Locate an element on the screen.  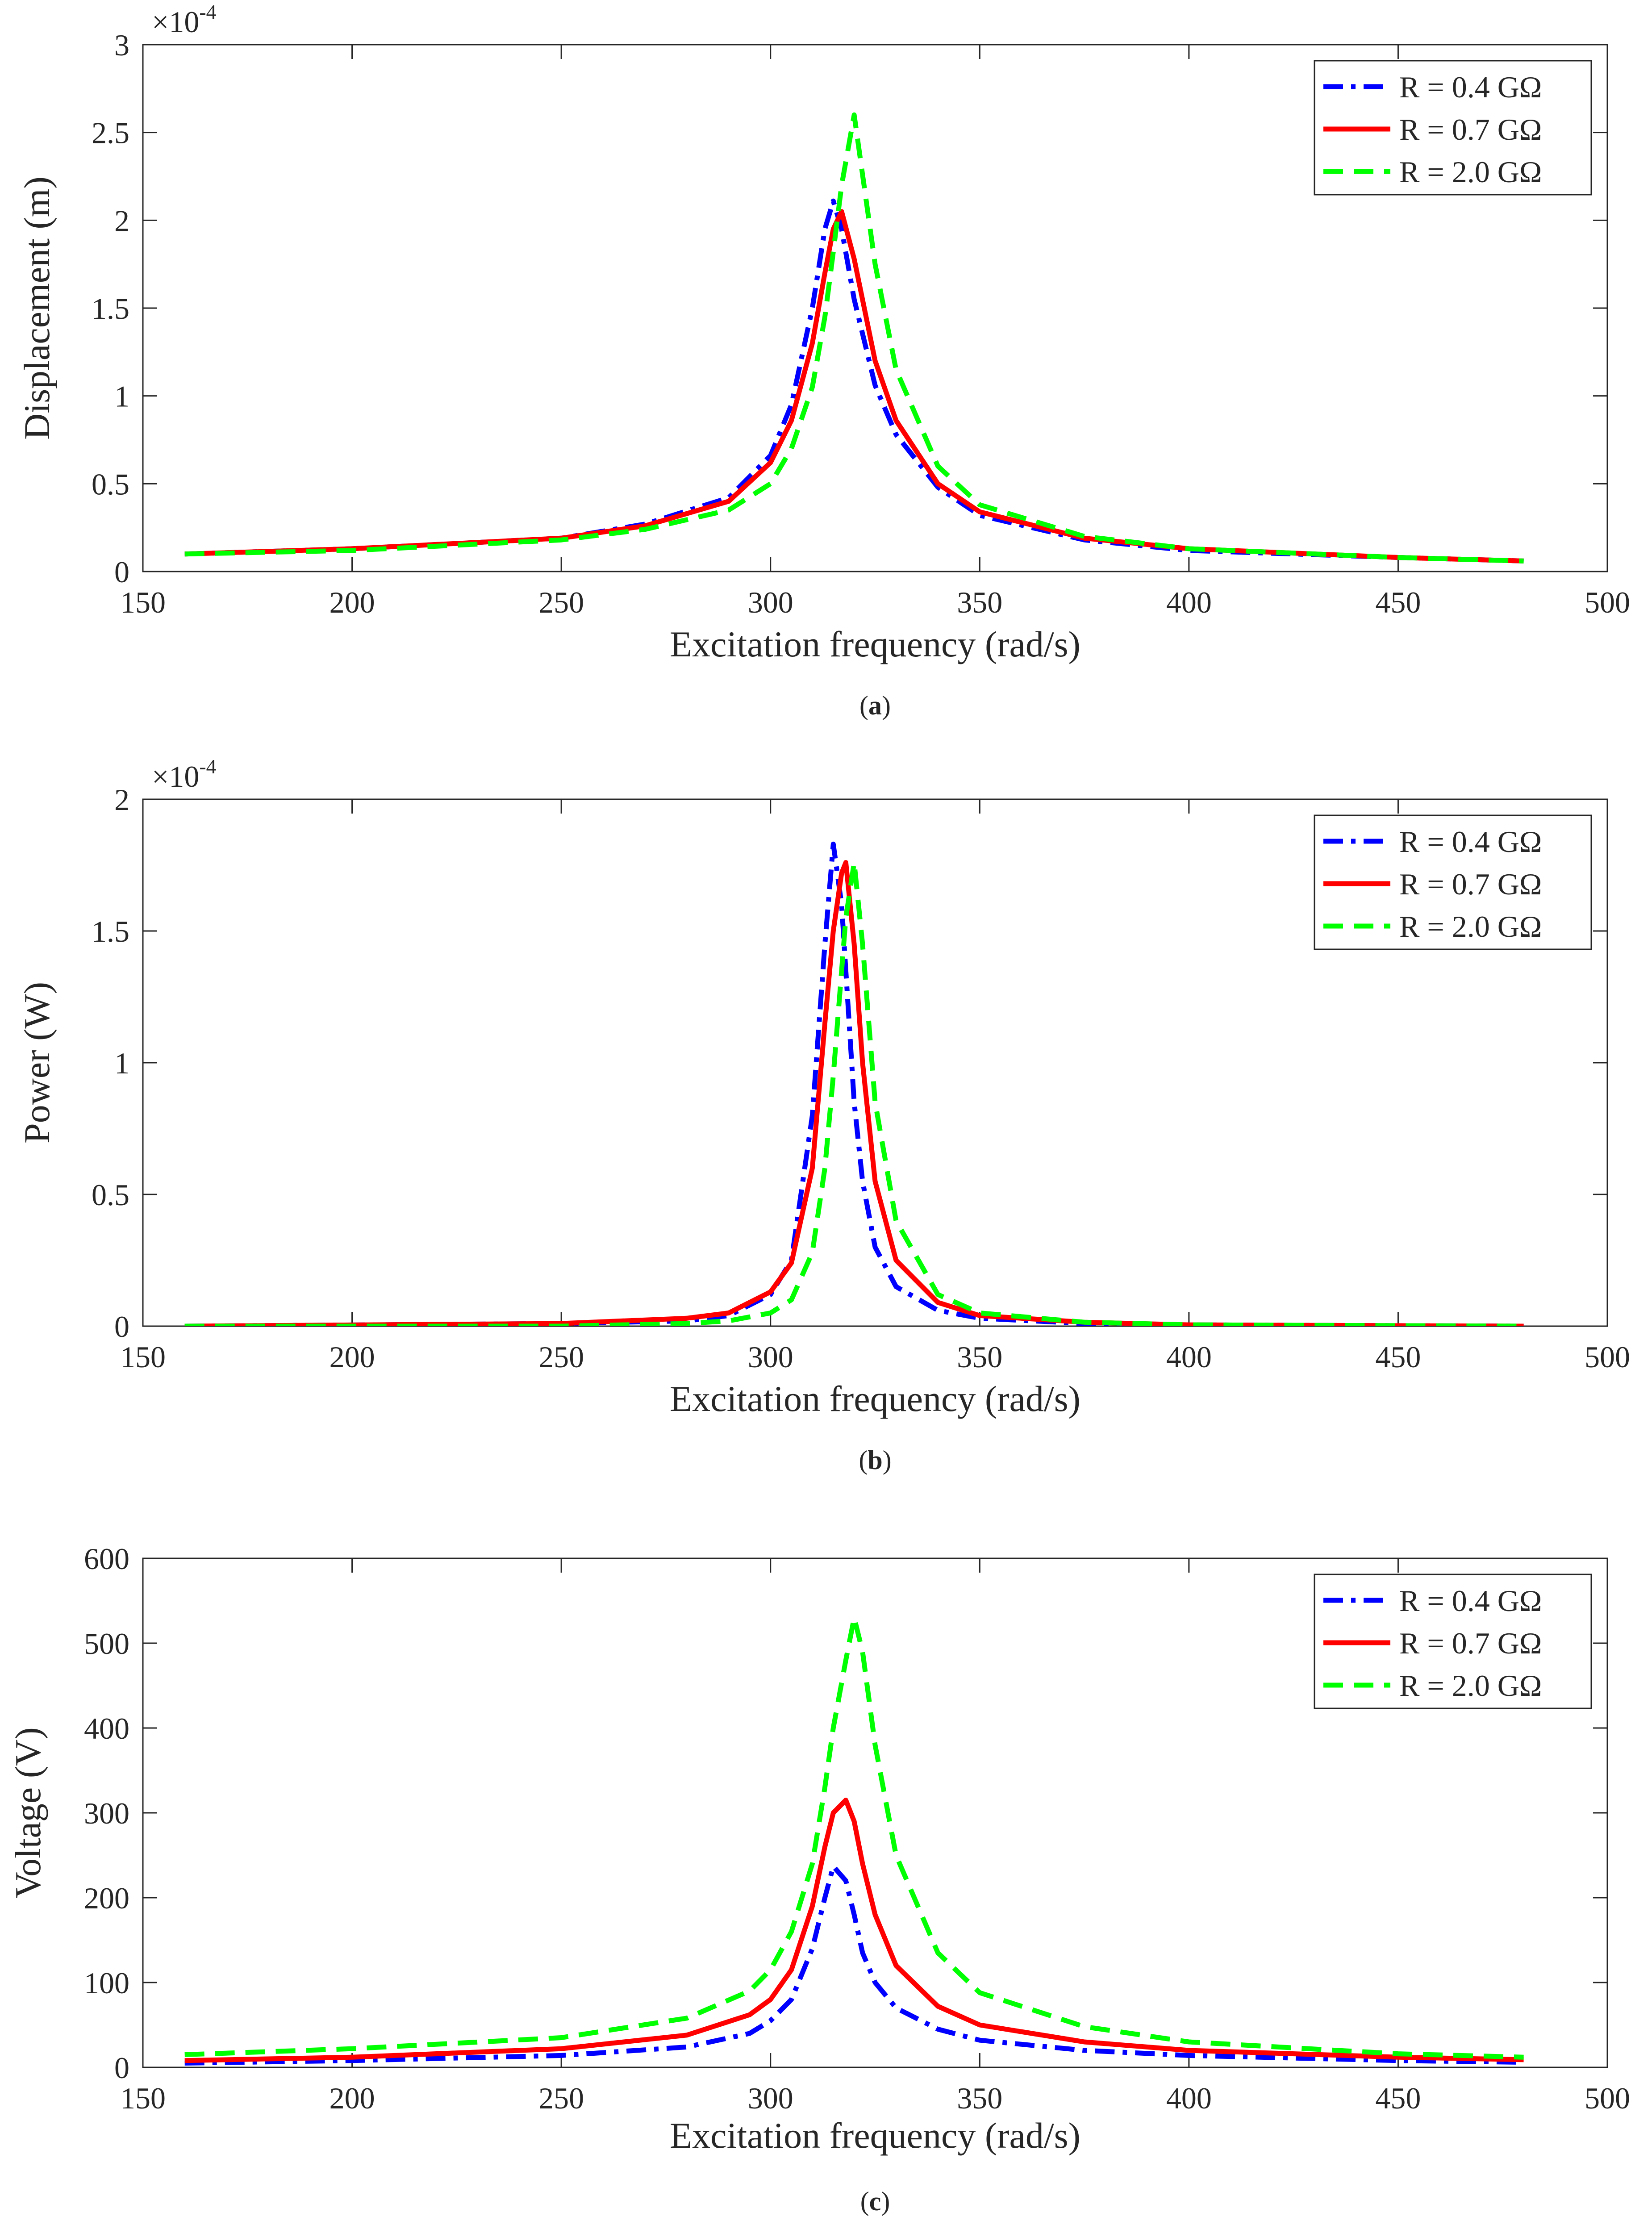
figure-caption: (c) is located at coordinates (875, 2201).